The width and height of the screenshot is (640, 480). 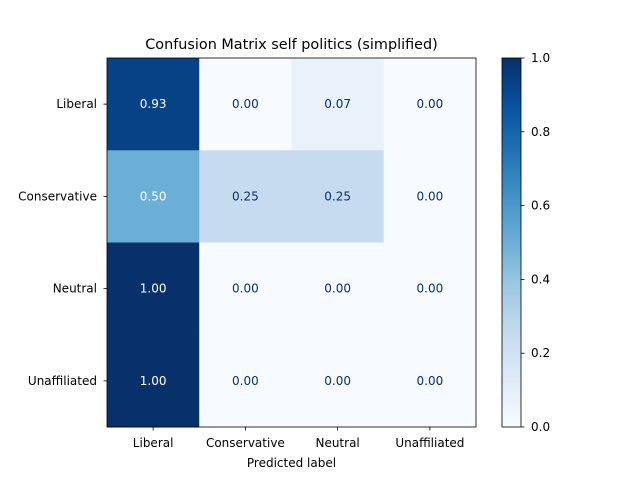 What do you see at coordinates (291, 463) in the screenshot?
I see `x-axis-label: Predicted label` at bounding box center [291, 463].